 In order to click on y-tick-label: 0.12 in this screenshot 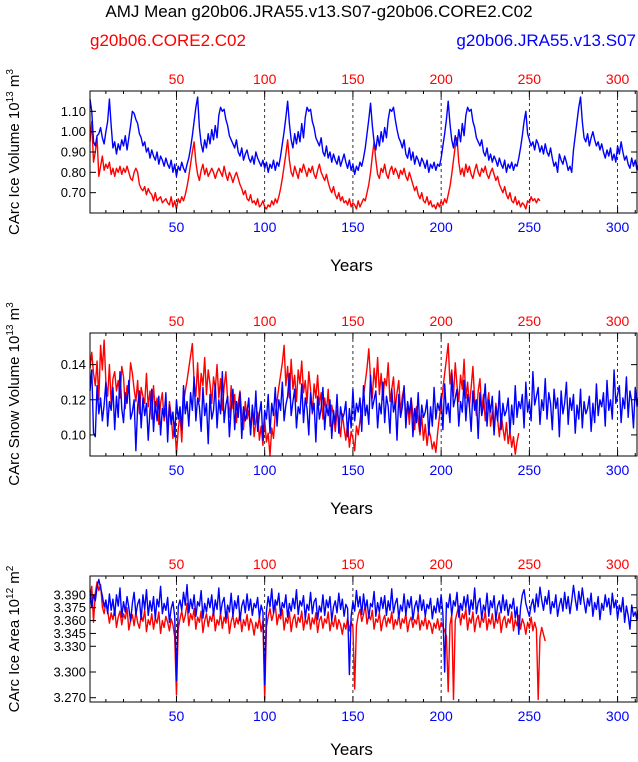, I will do `click(73, 399)`.